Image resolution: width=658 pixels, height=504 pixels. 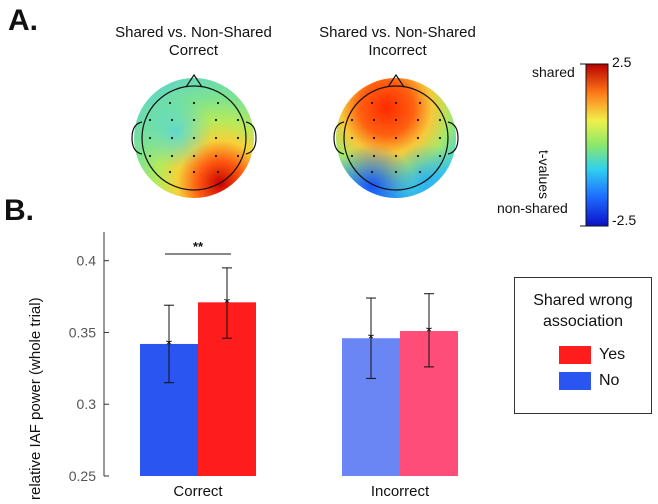 What do you see at coordinates (397, 50) in the screenshot?
I see `topo-incorrect-title-line2: Incorrect` at bounding box center [397, 50].